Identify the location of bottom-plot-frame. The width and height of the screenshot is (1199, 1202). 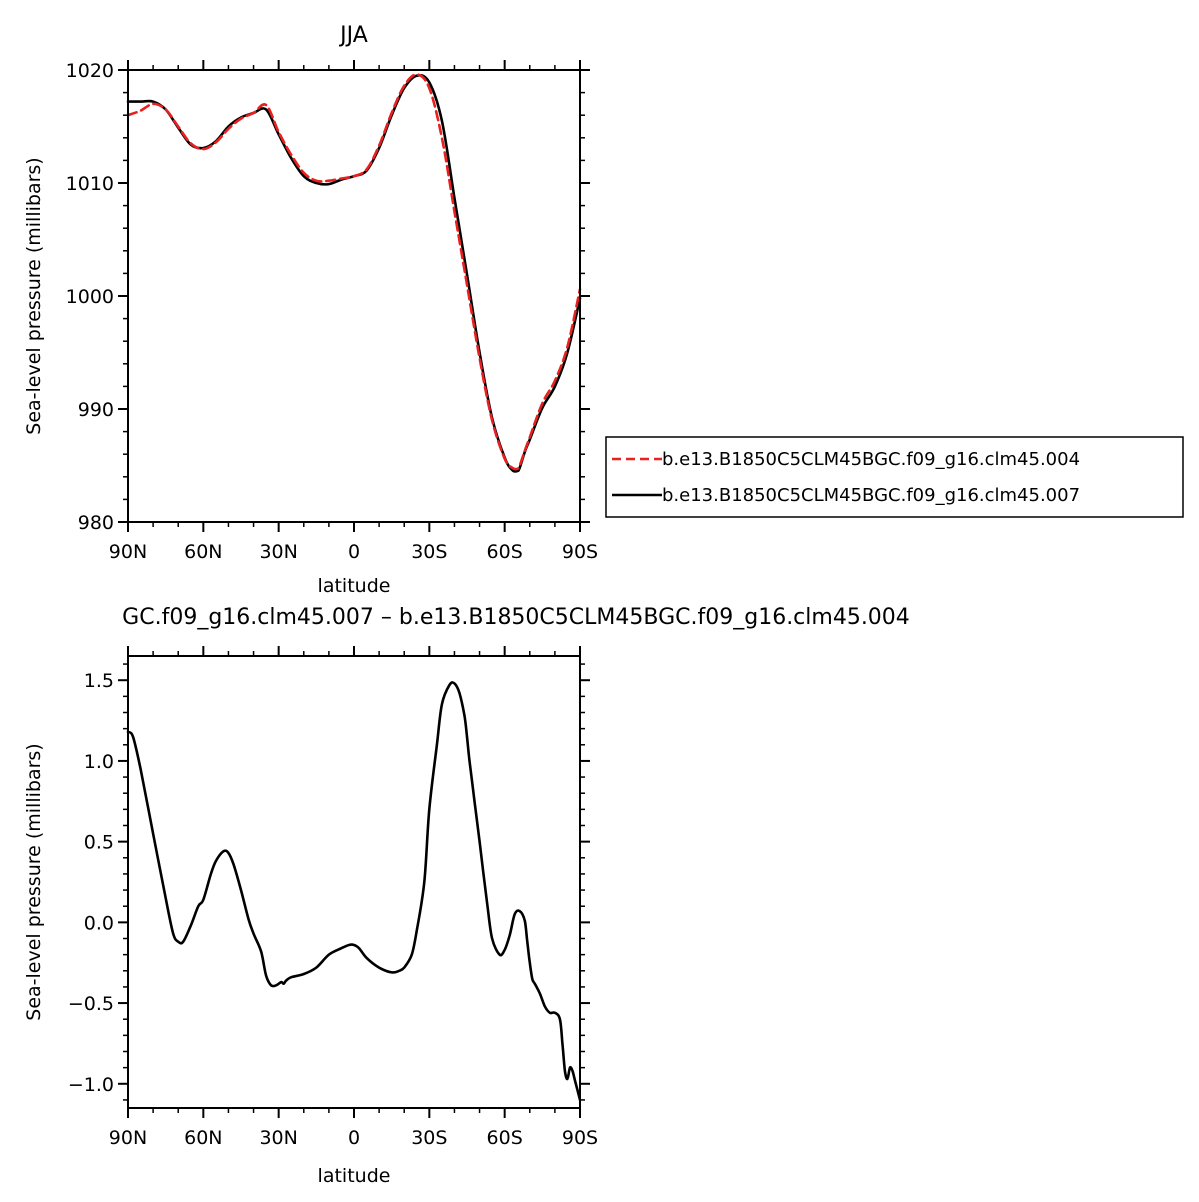
(354, 882).